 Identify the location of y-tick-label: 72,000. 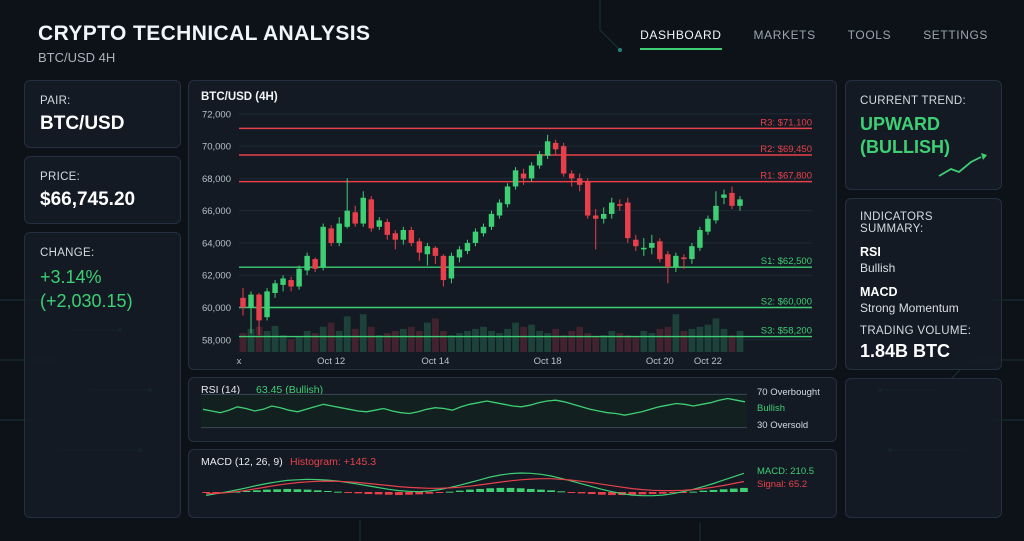
(216, 114).